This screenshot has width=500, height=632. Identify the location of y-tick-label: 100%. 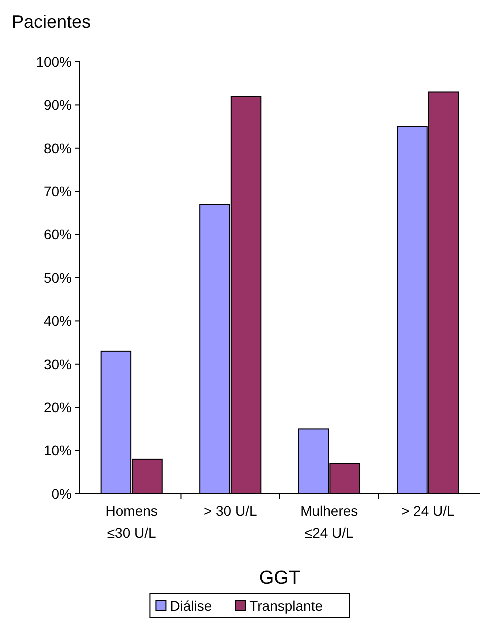
(54, 62).